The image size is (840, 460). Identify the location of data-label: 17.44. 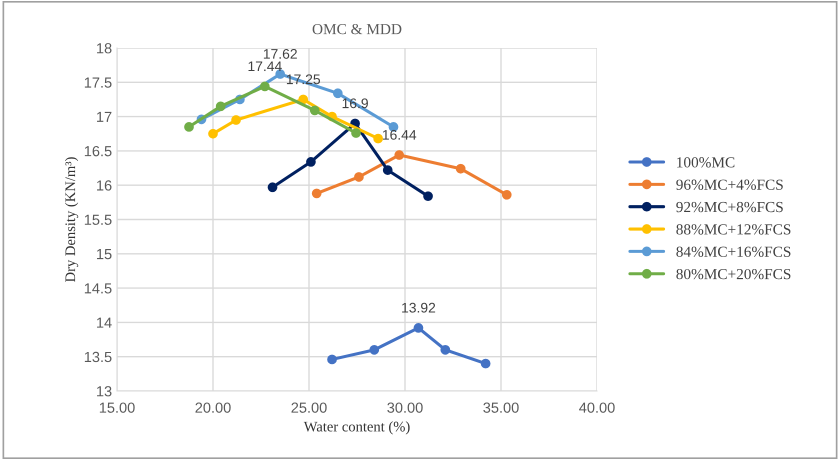
(265, 66).